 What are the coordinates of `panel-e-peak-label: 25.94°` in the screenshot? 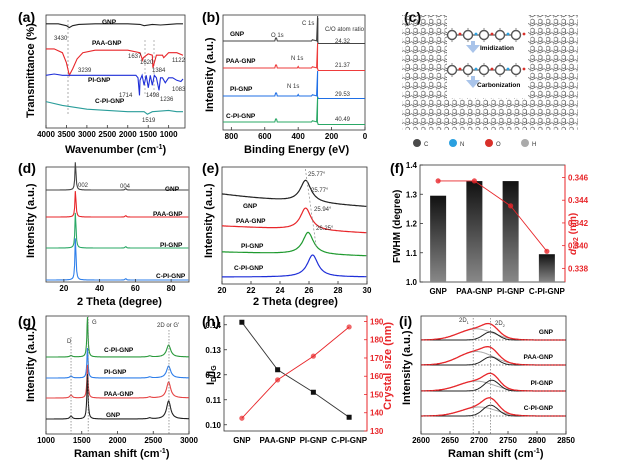 It's located at (323, 210).